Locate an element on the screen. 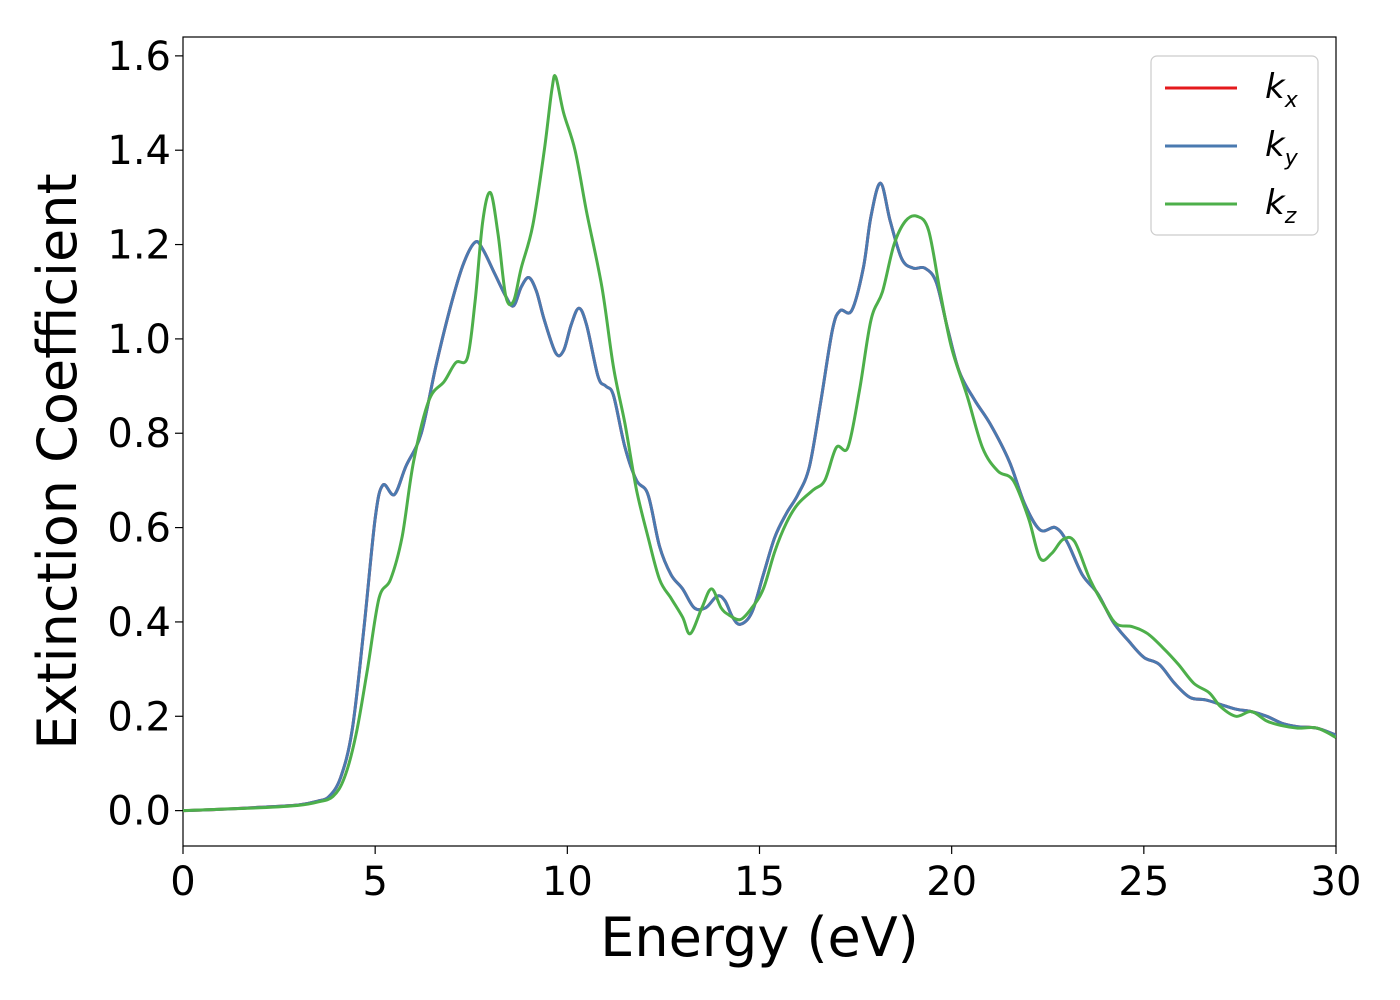 This screenshot has height=1000, width=1400. legend-label-z: kz is located at coordinates (1281, 206).